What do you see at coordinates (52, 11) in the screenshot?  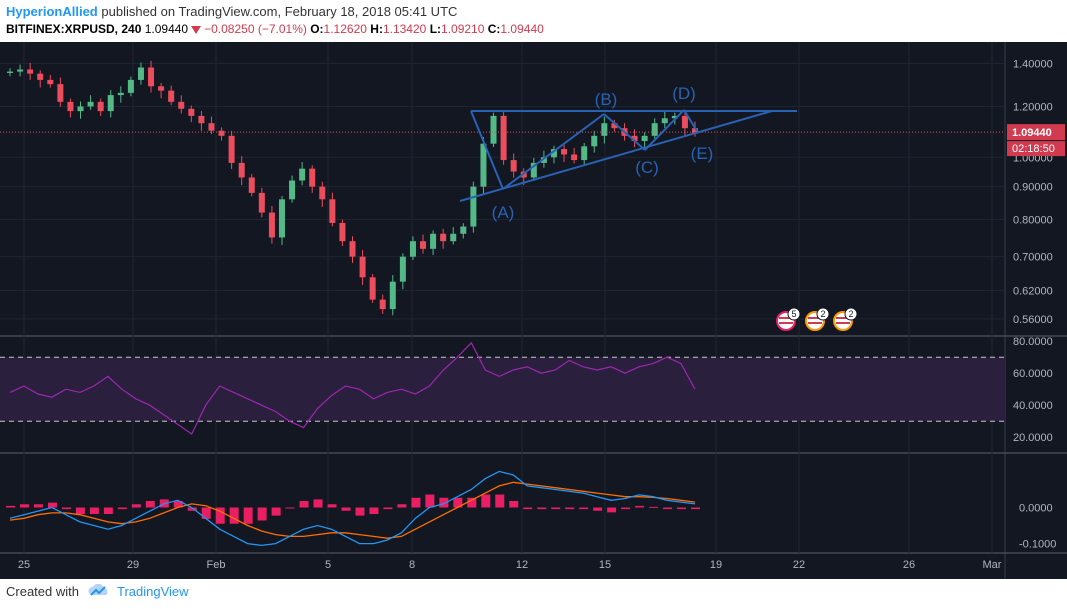 I see `author-link: HyperionAllied` at bounding box center [52, 11].